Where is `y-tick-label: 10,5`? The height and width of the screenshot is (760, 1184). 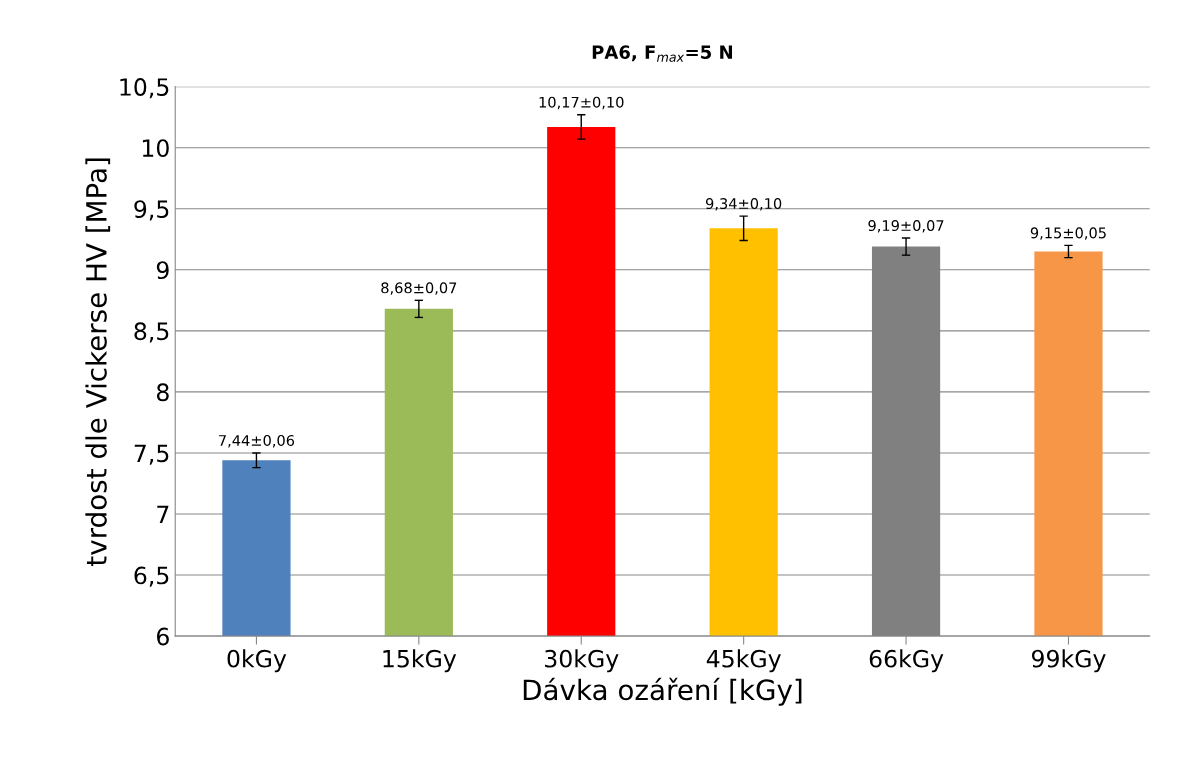 y-tick-label: 10,5 is located at coordinates (144, 88).